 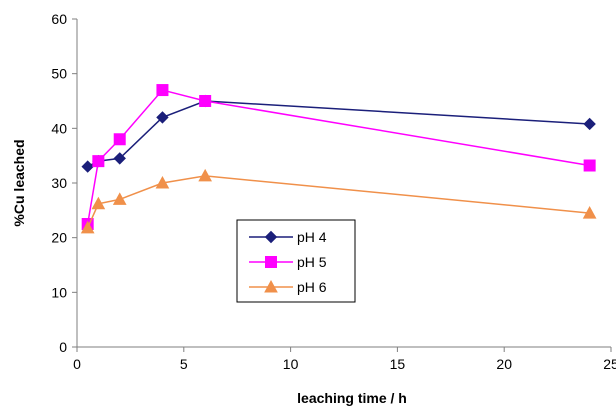 What do you see at coordinates (291, 364) in the screenshot?
I see `x-tick-label: 10` at bounding box center [291, 364].